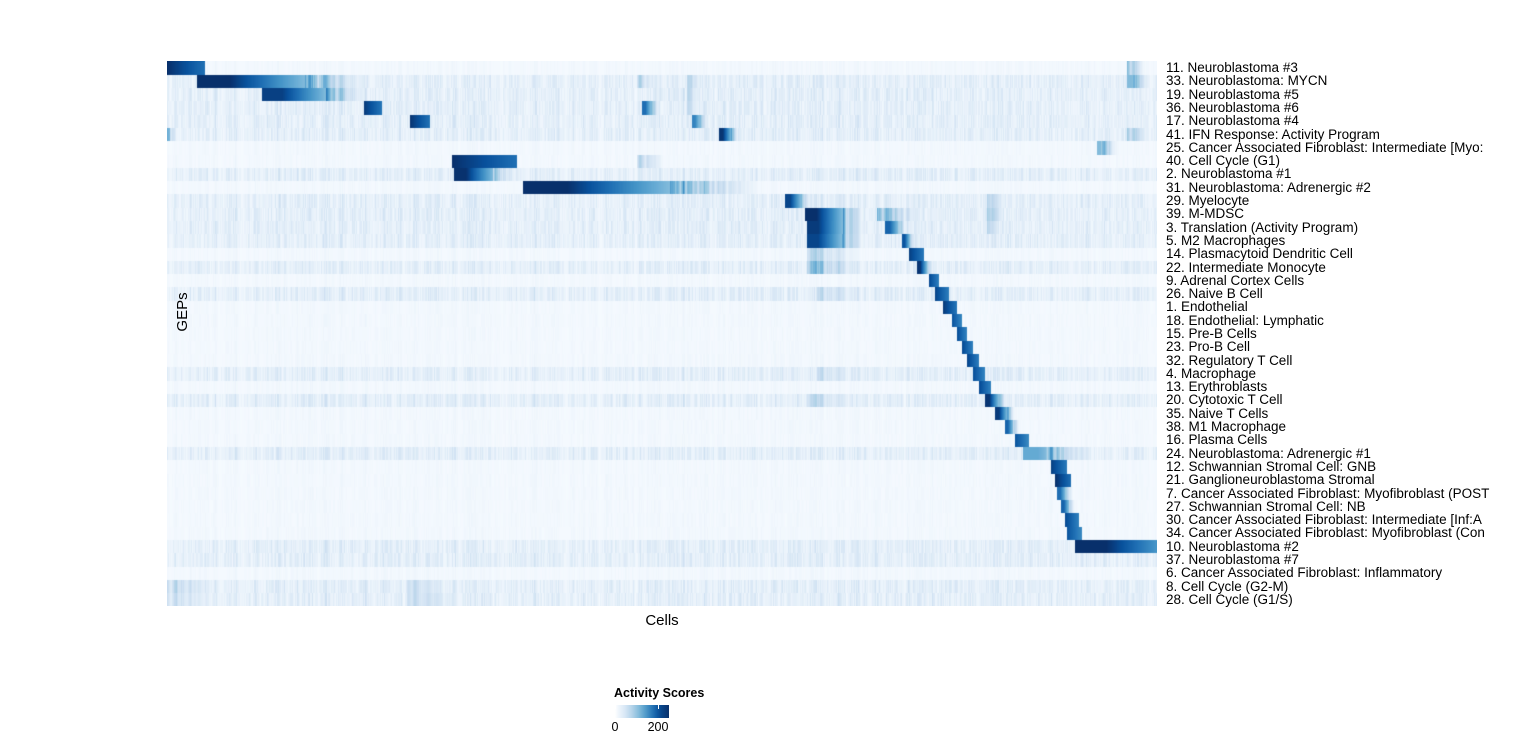  Describe the element at coordinates (1270, 480) in the screenshot. I see `gep-row-label: 21. Ganglioneuroblastoma Stromal` at that location.